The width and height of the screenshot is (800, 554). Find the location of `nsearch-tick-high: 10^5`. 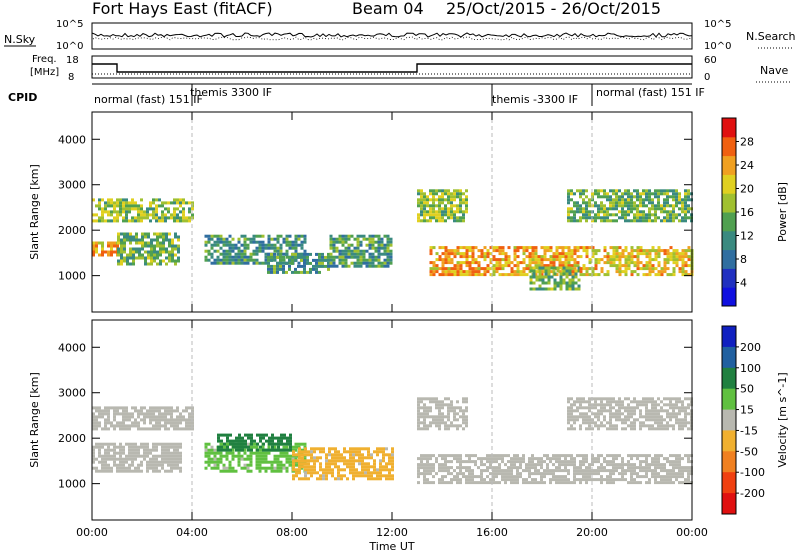

nsearch-tick-high: 10^5 is located at coordinates (717, 24).